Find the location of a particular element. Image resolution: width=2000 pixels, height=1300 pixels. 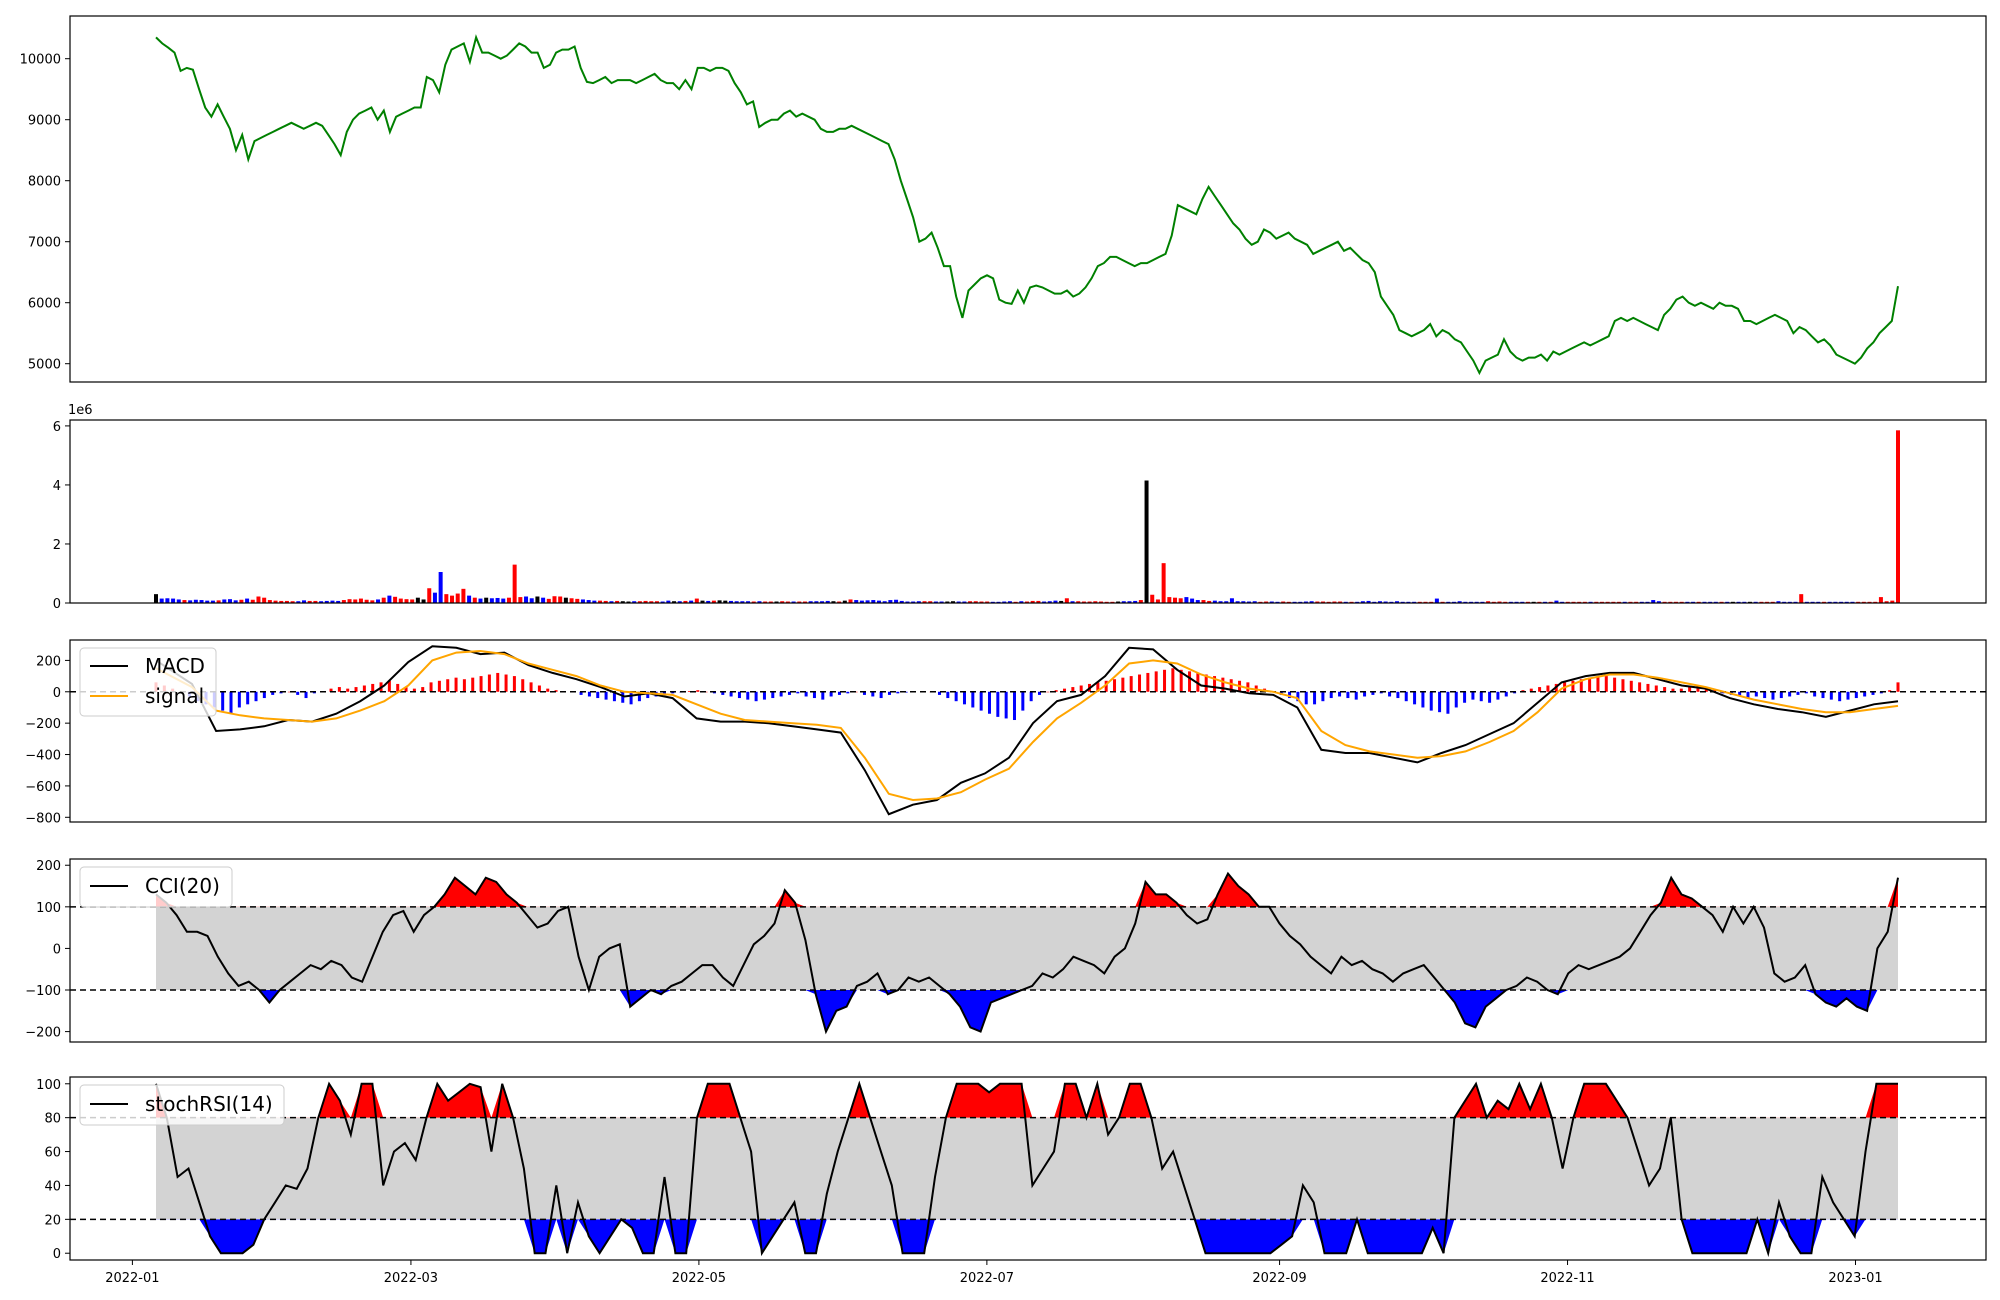

macd-panel: −800 −600 −400 −200 0 200 MACD signal is located at coordinates (1006, 732).